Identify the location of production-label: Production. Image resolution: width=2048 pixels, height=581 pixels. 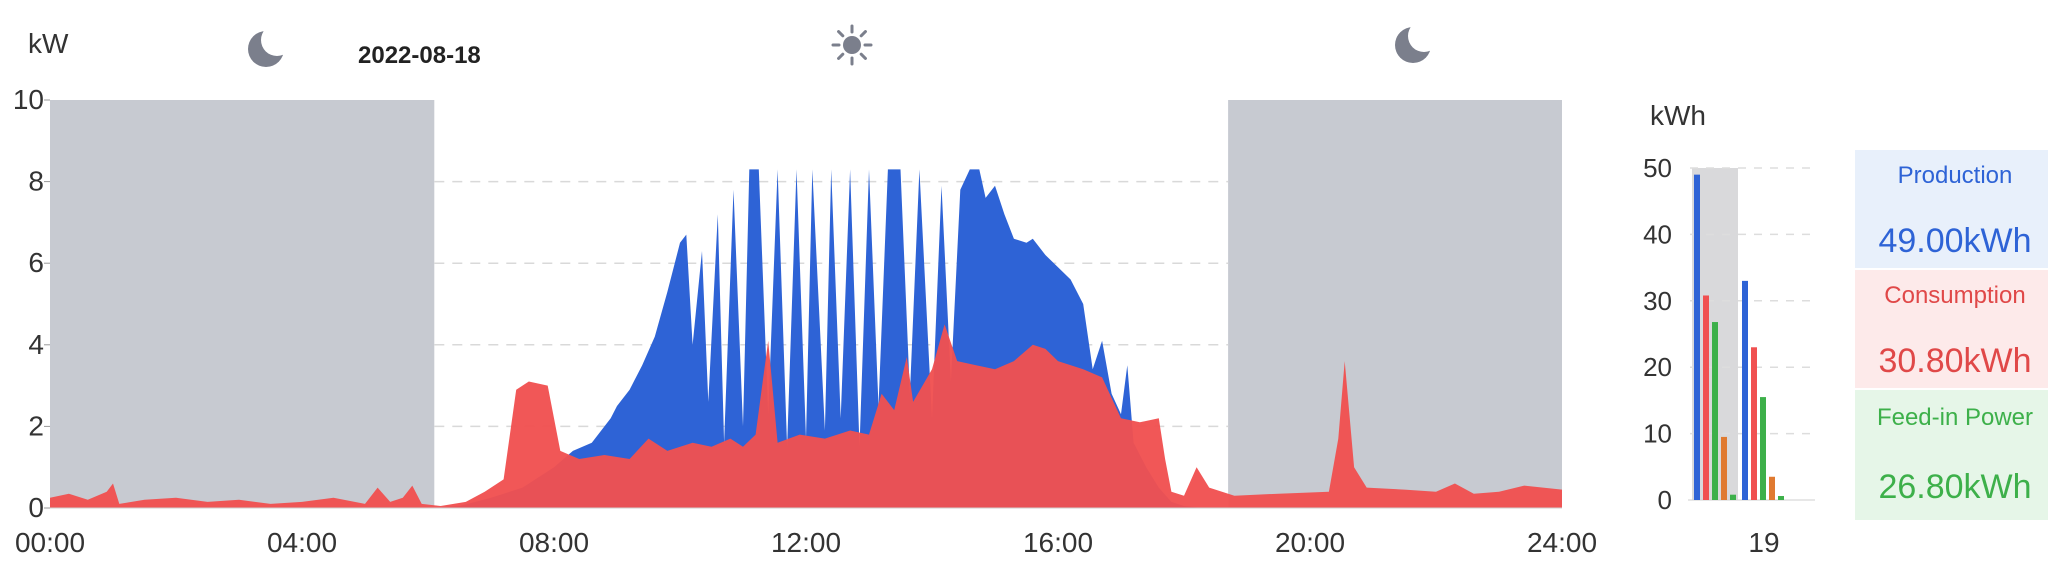
(1955, 175).